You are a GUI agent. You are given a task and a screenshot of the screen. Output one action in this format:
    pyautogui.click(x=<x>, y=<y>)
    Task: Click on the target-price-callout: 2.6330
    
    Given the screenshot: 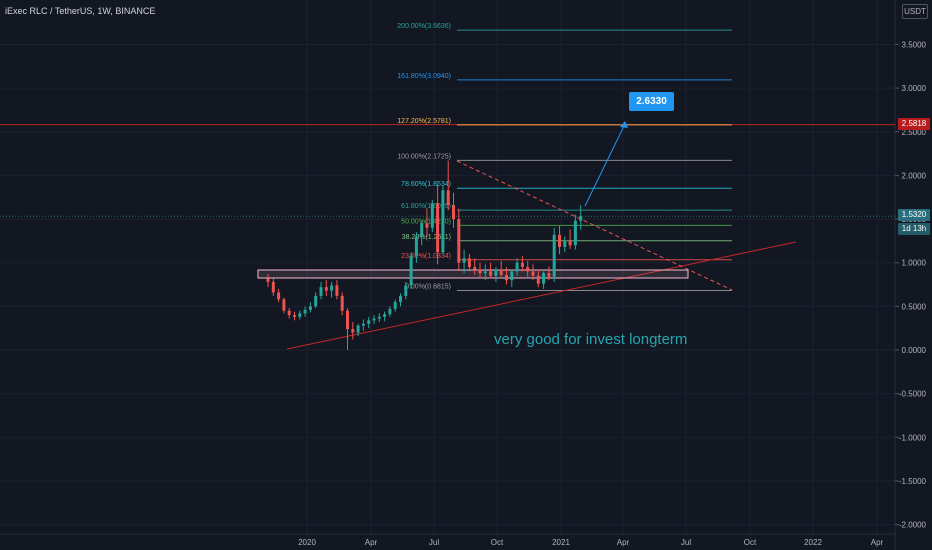 What is the action you would take?
    pyautogui.click(x=651, y=101)
    